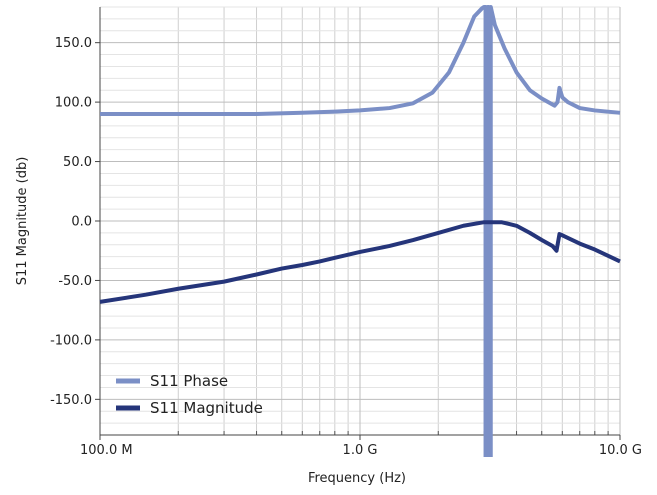 The image size is (657, 495). I want to click on legend-label-magnitude: S11 Magnitude, so click(206, 408).